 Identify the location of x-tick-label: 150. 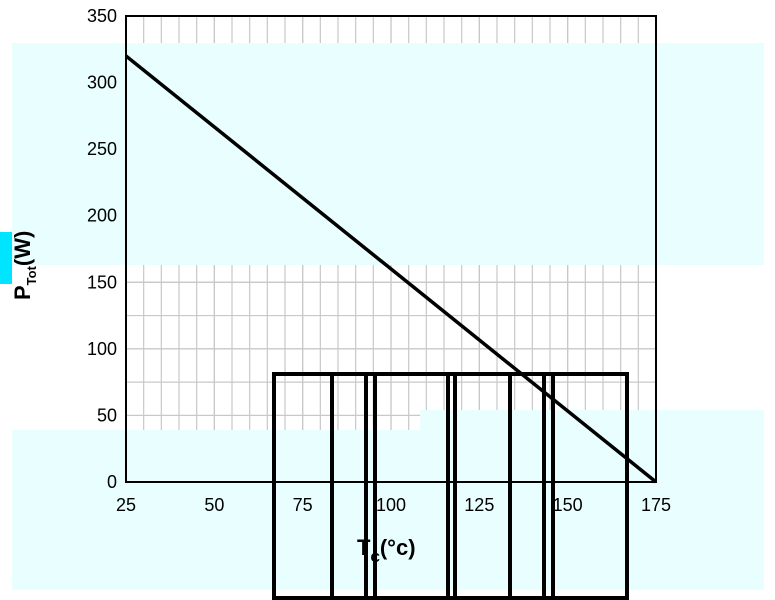
(568, 505).